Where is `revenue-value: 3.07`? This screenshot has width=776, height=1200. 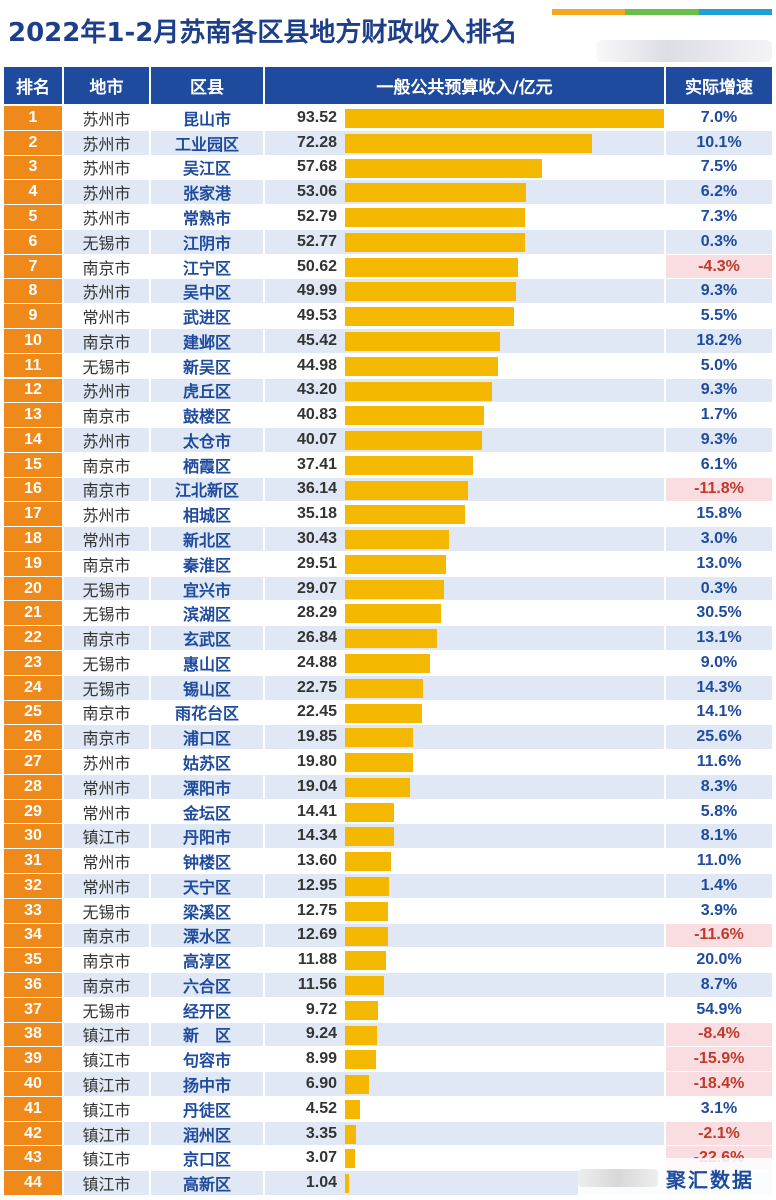
revenue-value: 3.07 is located at coordinates (321, 1158).